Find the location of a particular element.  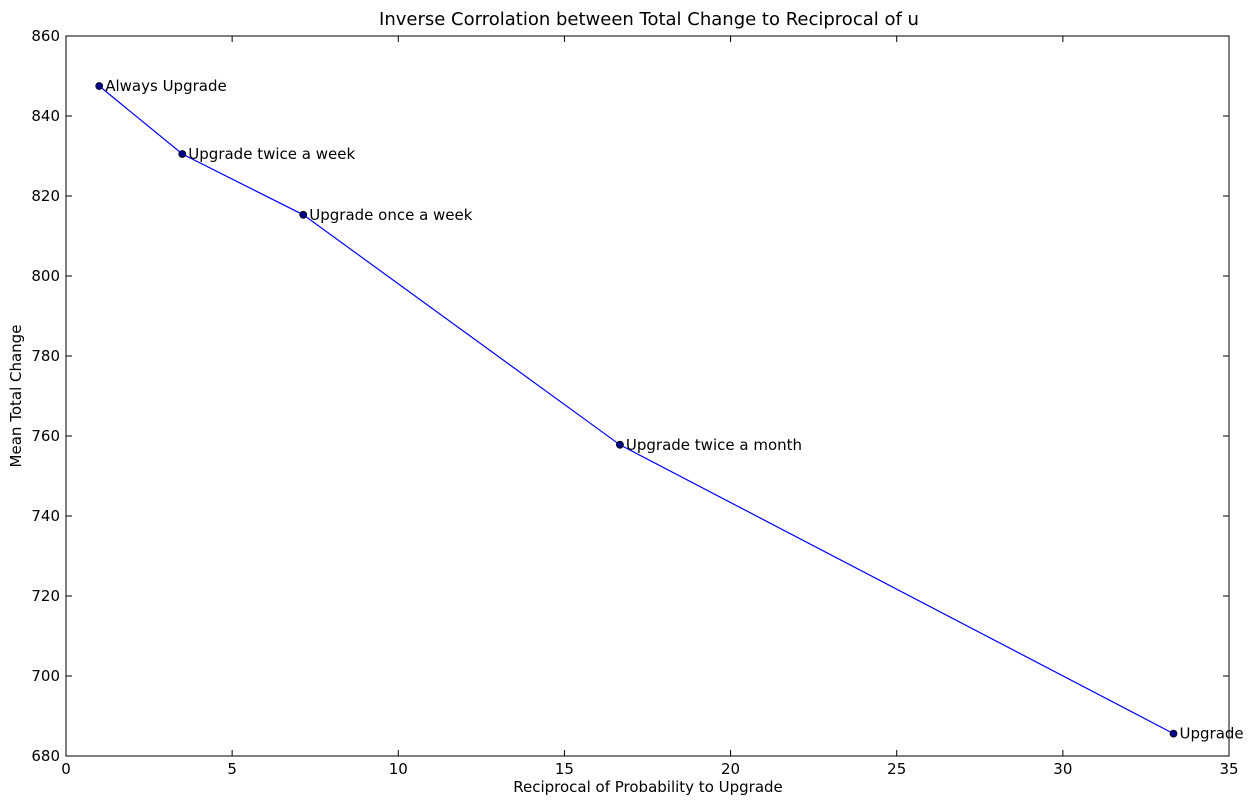

x-axis-label: Reciprocal of Probability to Upgrade is located at coordinates (648, 787).